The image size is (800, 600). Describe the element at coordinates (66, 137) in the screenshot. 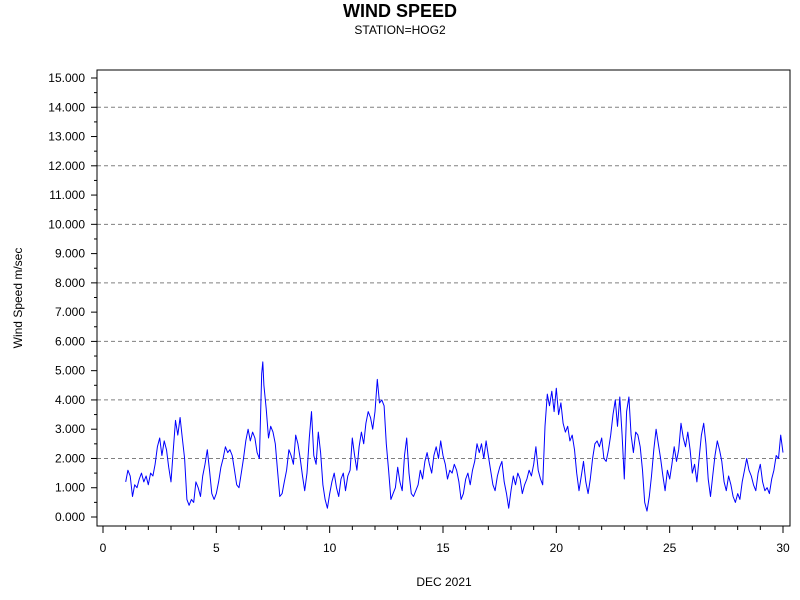

I see `y-tick-label: 13.000` at that location.